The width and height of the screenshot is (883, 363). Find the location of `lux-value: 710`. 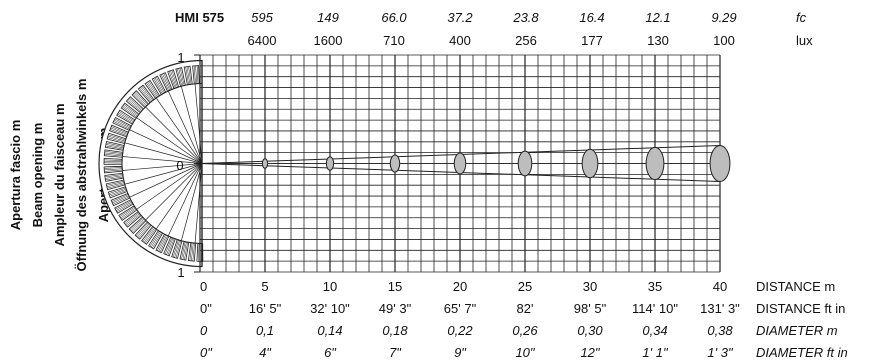

lux-value: 710 is located at coordinates (394, 40).